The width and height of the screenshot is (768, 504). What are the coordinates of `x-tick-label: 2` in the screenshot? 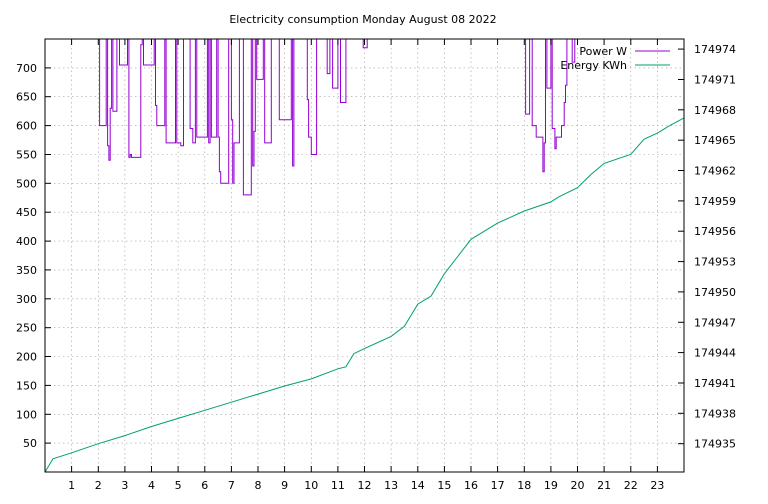 It's located at (98, 485).